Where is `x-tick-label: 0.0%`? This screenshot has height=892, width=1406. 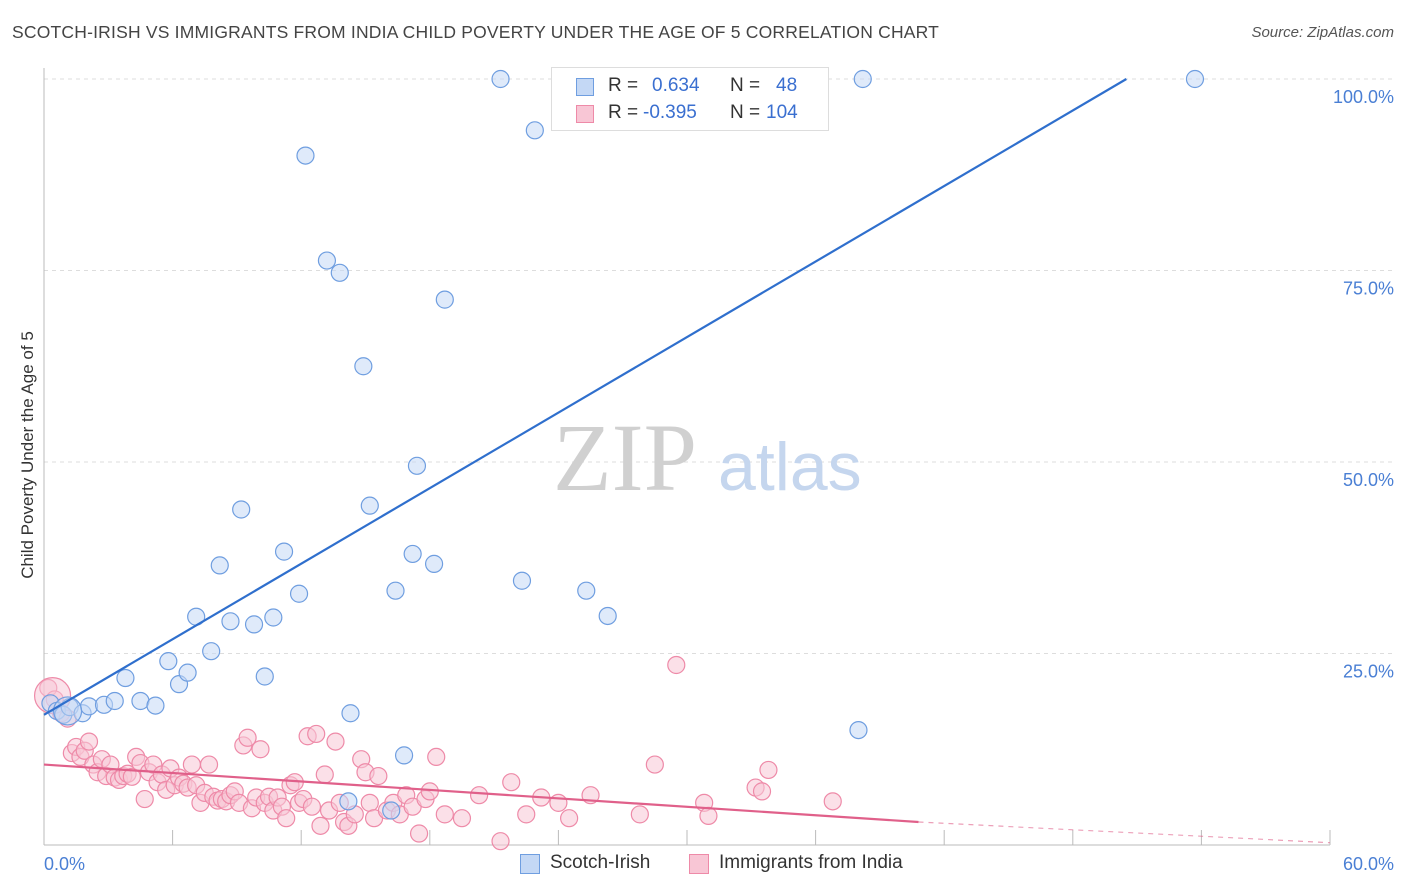 x-tick-label: 0.0% is located at coordinates (64, 864).